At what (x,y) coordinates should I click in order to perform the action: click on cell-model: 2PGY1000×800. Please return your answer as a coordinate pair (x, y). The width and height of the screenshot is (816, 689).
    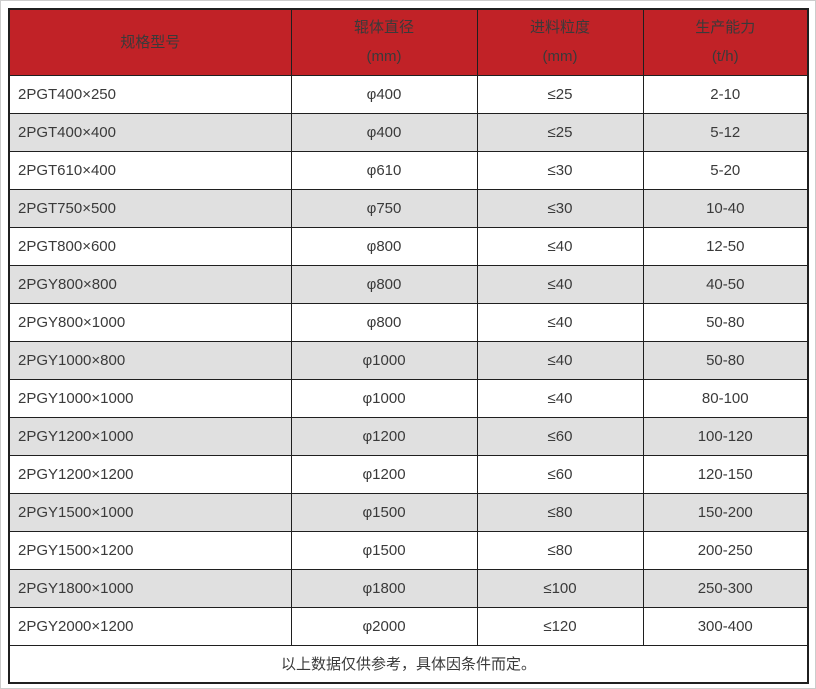
    Looking at the image, I should click on (150, 360).